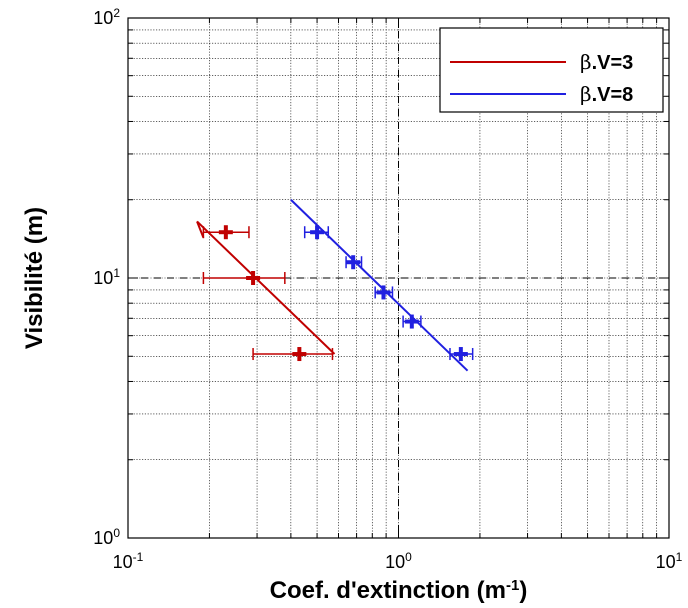  What do you see at coordinates (408, 557) in the screenshot?
I see `x-tick-label-exp: 0` at bounding box center [408, 557].